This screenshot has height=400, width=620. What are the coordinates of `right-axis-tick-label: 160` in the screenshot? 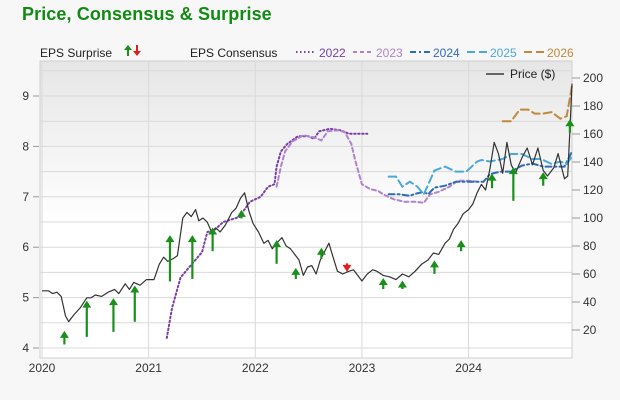 It's located at (593, 134).